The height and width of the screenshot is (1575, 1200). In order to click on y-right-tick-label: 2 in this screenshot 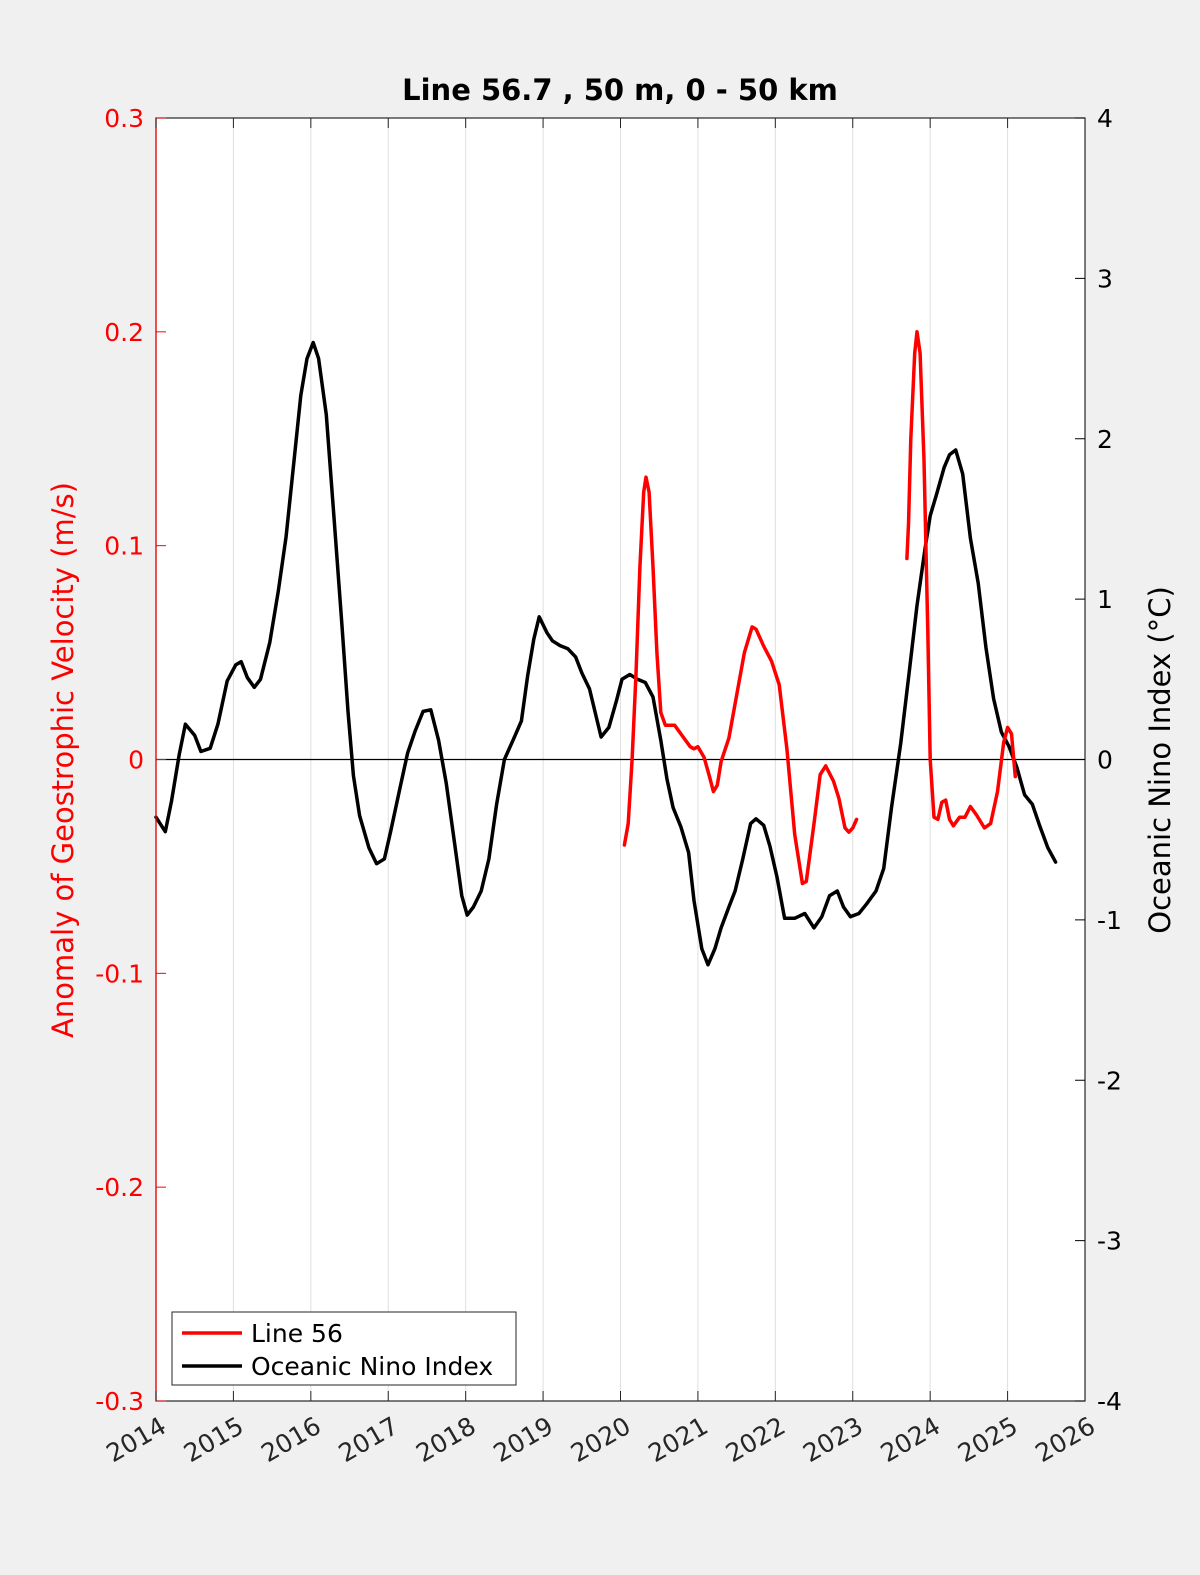, I will do `click(1105, 439)`.